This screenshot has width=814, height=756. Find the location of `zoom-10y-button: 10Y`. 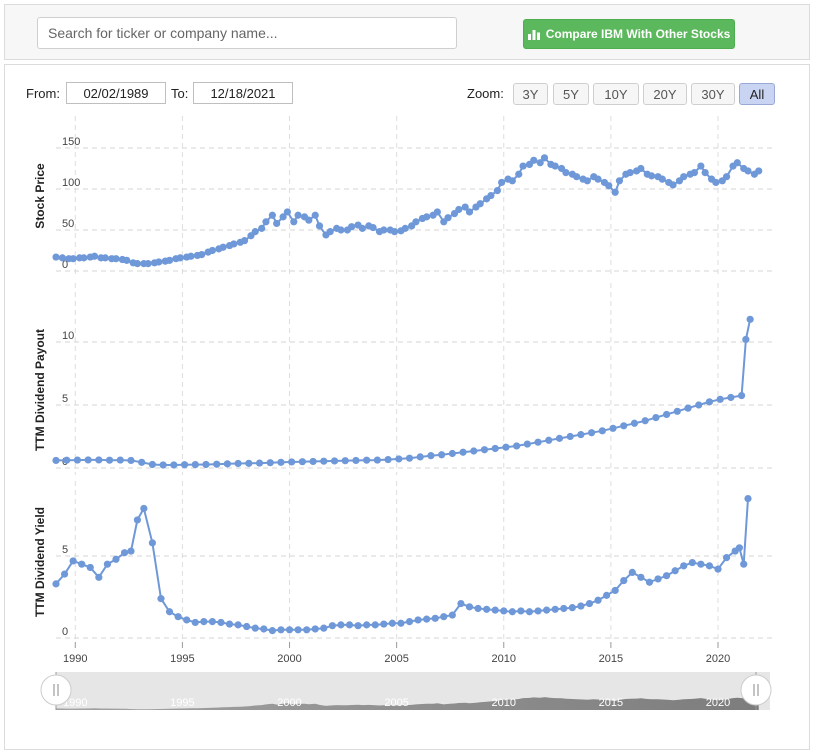

zoom-10y-button: 10Y is located at coordinates (616, 94).